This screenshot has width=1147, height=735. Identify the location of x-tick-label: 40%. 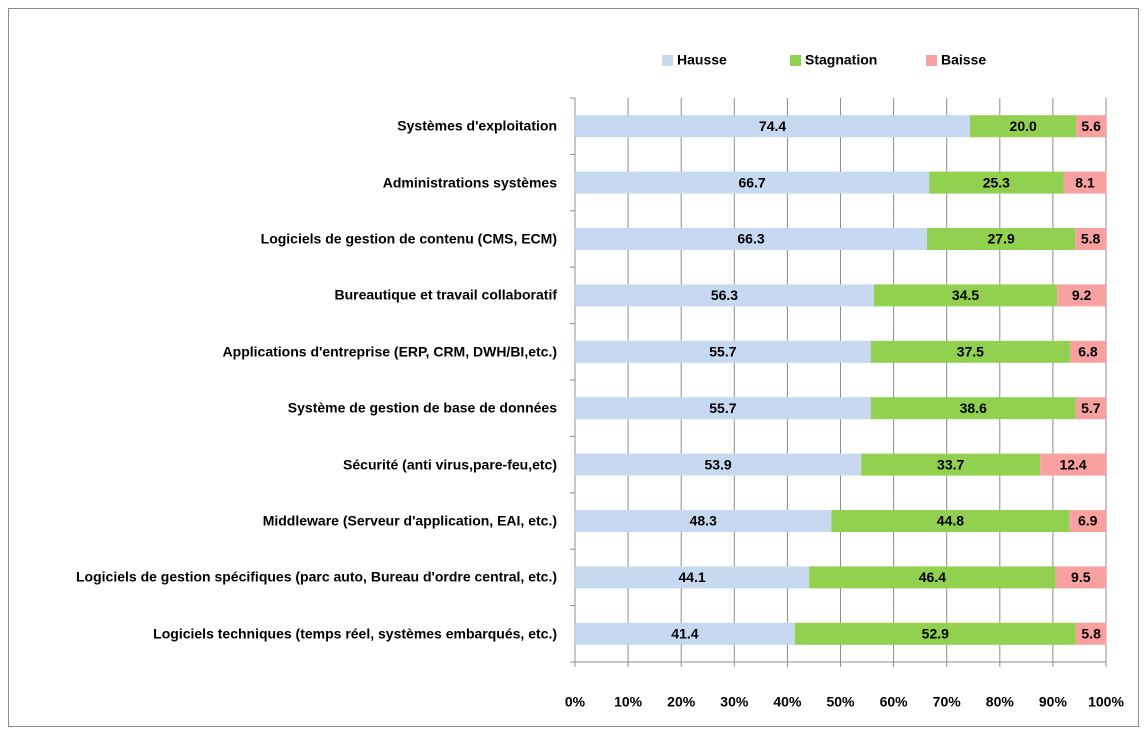
(787, 702).